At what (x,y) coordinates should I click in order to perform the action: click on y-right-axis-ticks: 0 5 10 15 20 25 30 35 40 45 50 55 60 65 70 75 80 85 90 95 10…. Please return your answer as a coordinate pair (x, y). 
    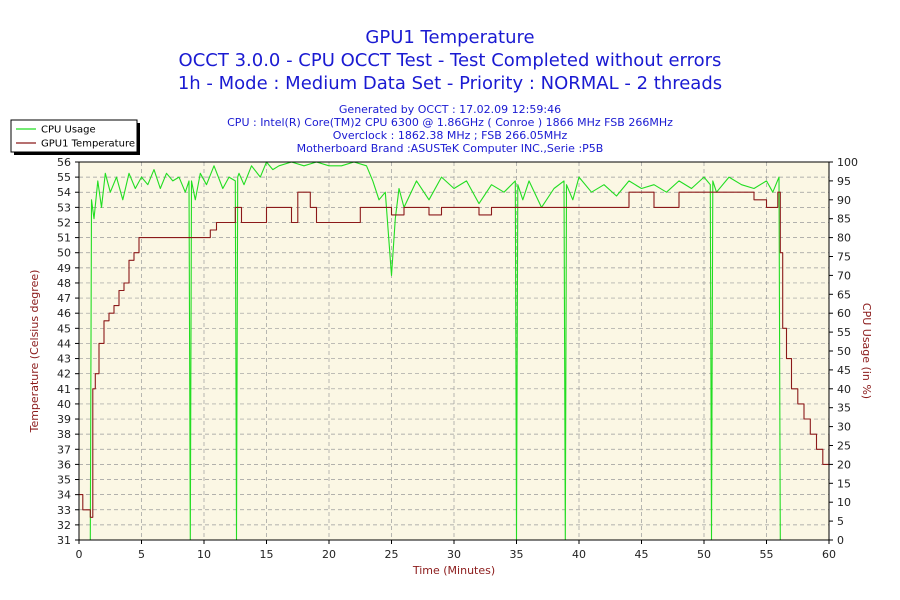
    Looking at the image, I should click on (843, 351).